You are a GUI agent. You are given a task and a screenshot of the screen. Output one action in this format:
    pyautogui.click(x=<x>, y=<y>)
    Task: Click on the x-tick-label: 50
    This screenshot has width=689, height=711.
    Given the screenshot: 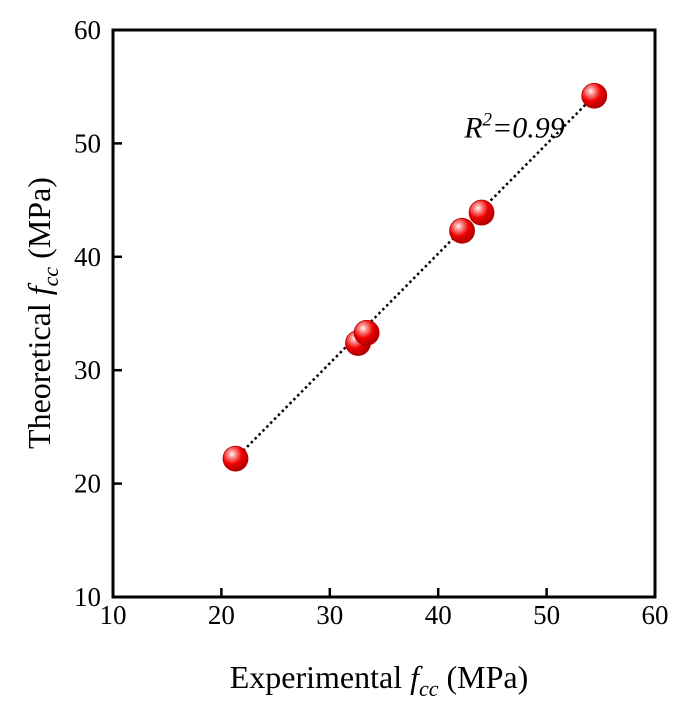 What is the action you would take?
    pyautogui.click(x=546, y=615)
    